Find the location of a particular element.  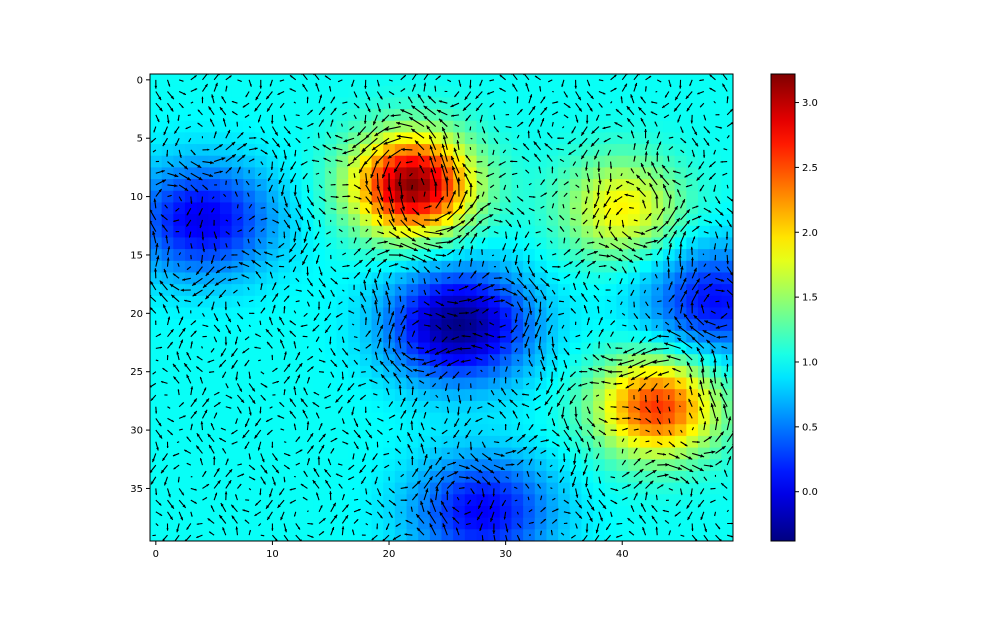

quiver-arrow is located at coordinates (526, 77).